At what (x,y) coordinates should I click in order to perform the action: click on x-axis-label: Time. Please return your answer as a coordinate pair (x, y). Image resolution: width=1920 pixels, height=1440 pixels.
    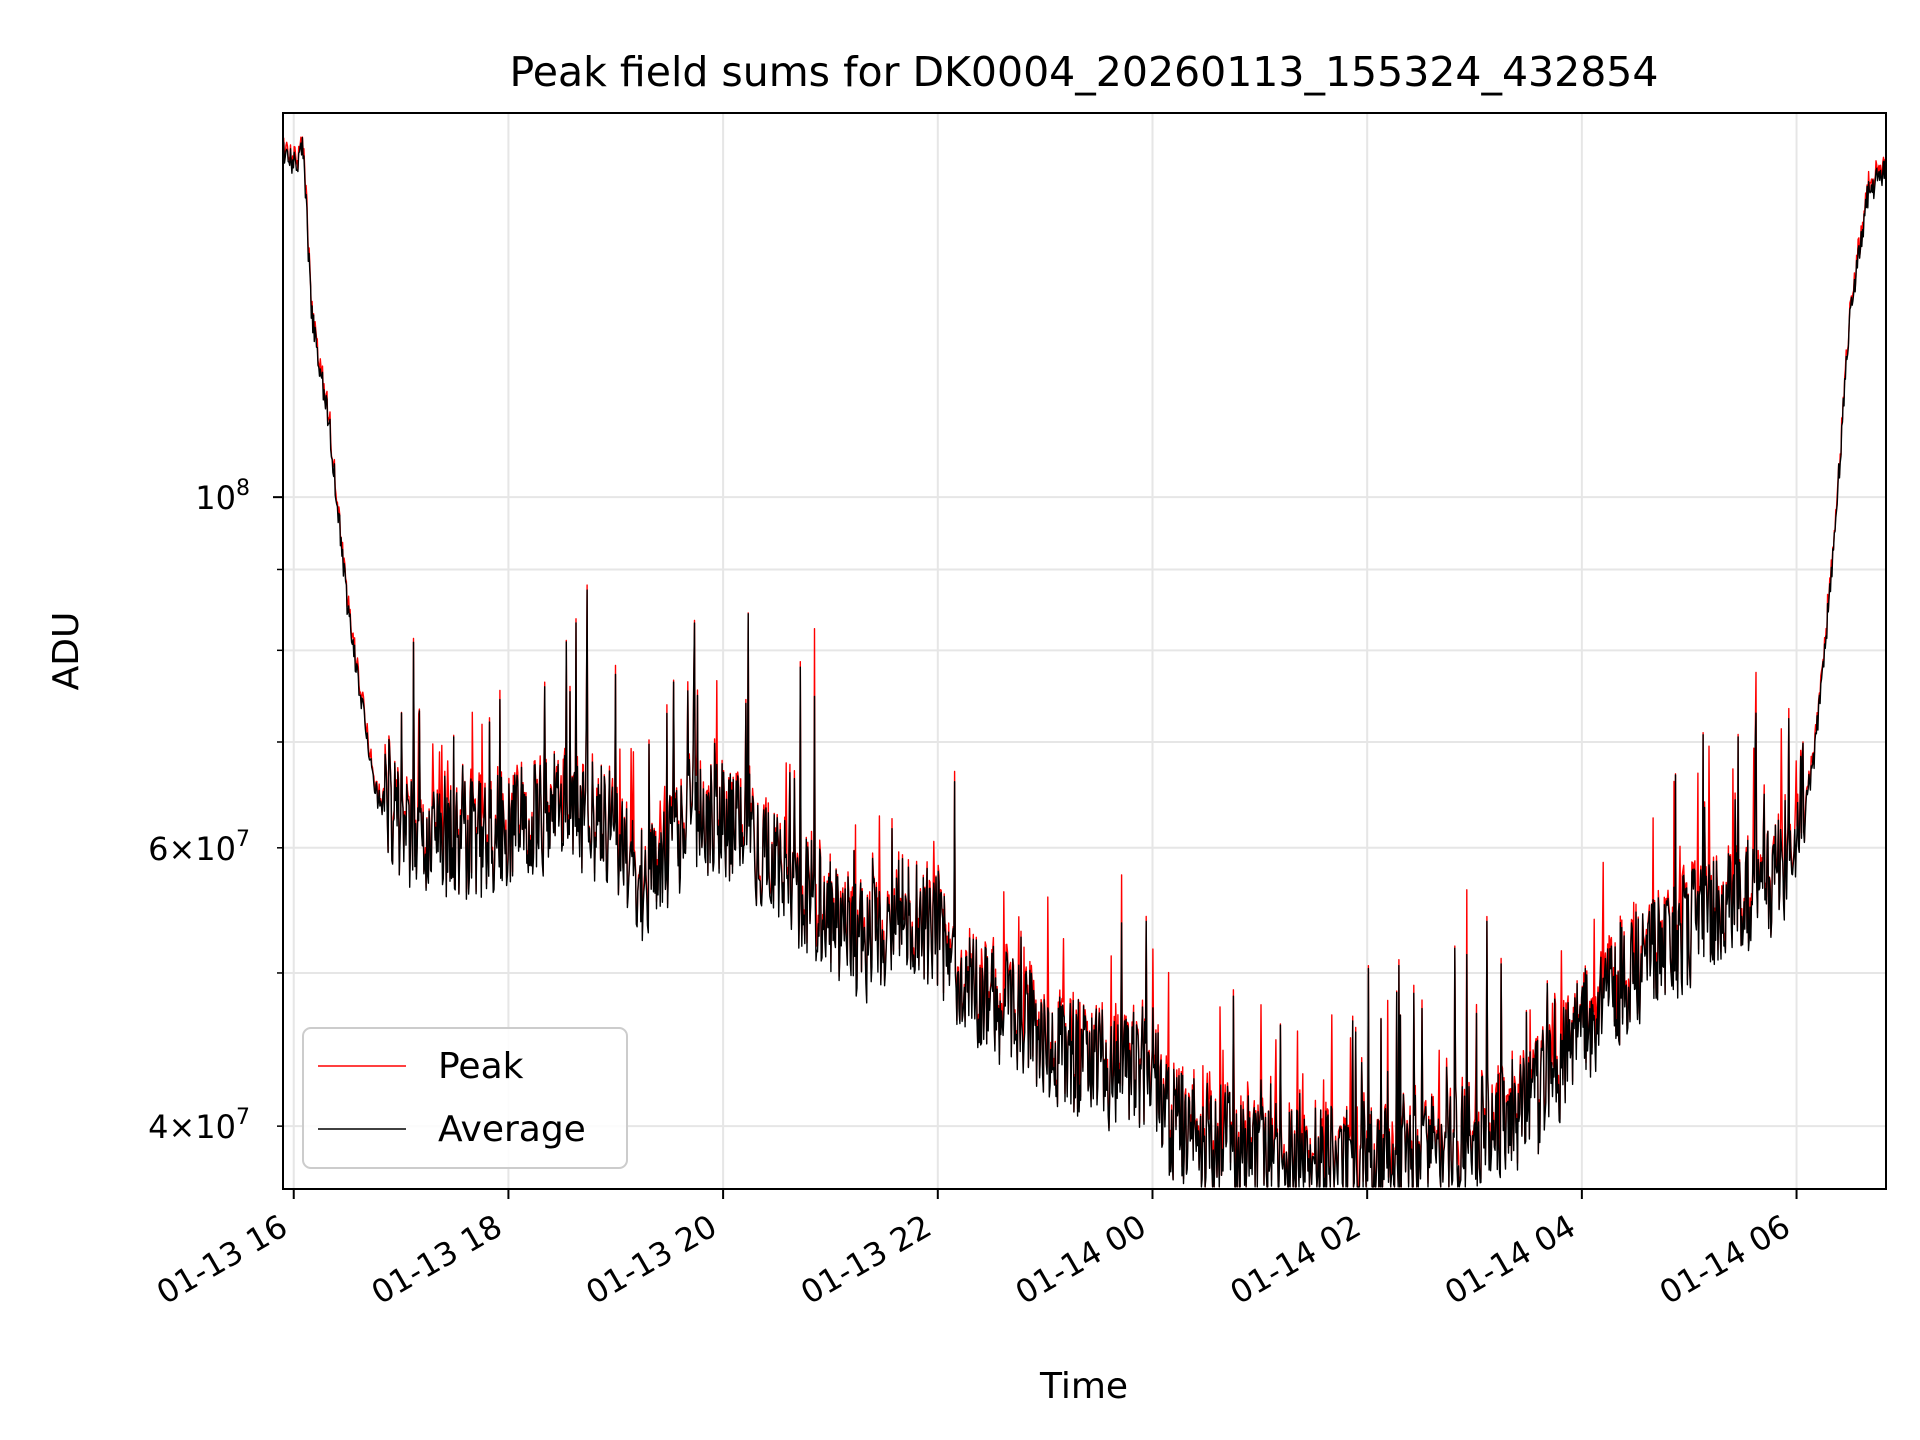
    Looking at the image, I should click on (1083, 1386).